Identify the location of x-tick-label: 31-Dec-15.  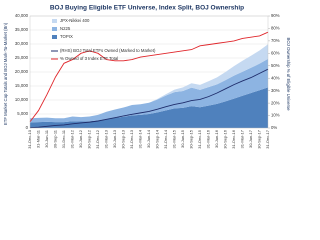
(199, 138).